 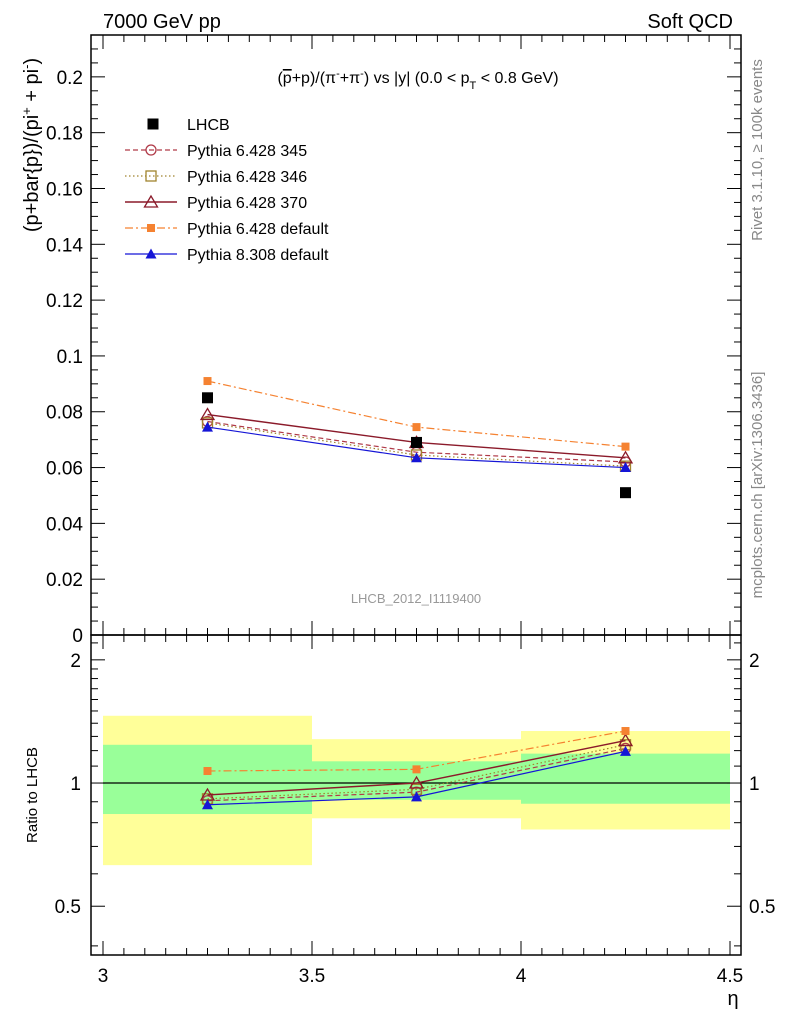 What do you see at coordinates (77, 636) in the screenshot?
I see `main-y-tick-label: 0` at bounding box center [77, 636].